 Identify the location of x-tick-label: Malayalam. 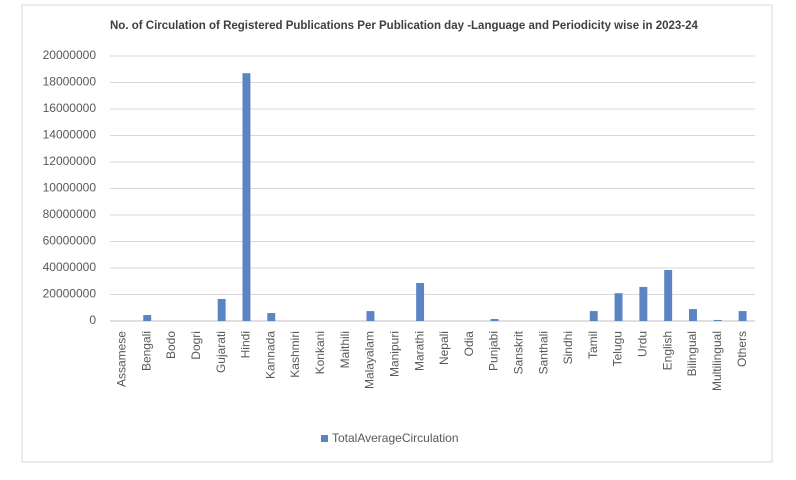
(370, 360).